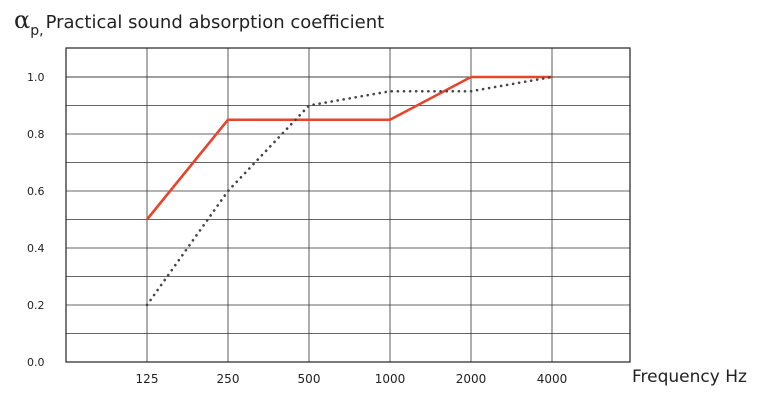 The width and height of the screenshot is (758, 405). Describe the element at coordinates (552, 379) in the screenshot. I see `x-tick-label: 4000` at that location.